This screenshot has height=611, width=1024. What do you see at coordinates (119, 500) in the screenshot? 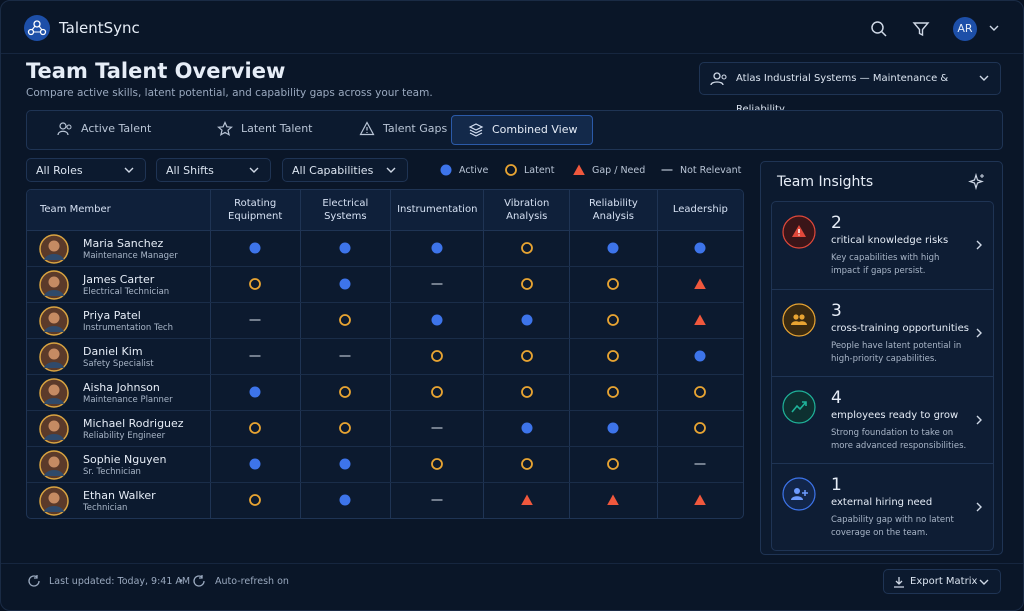
I see `member-cell: Ethan Walker Technician` at bounding box center [119, 500].